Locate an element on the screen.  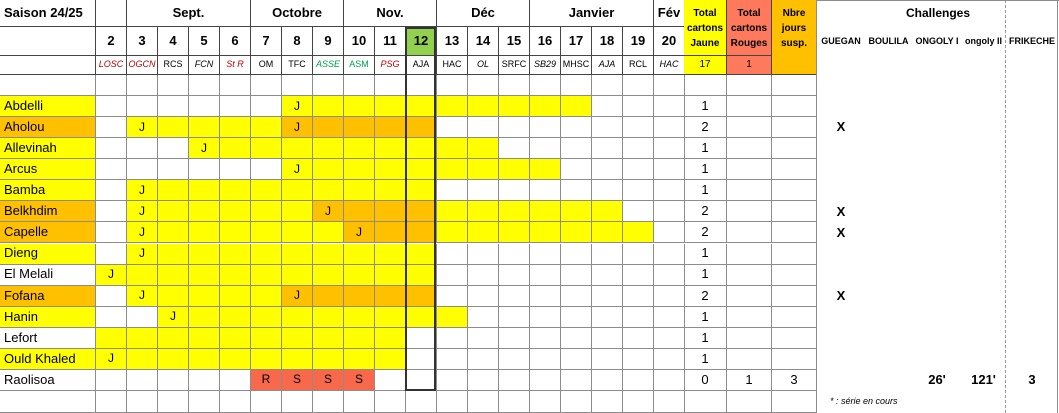
totals-header: Nbre jours susp. is located at coordinates (794, 37).